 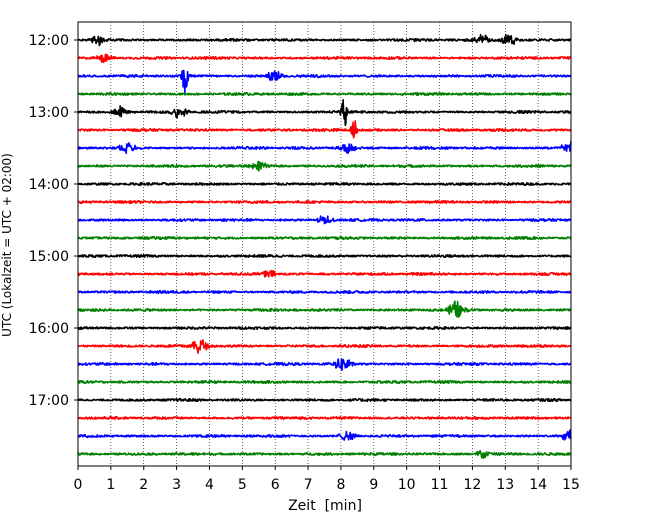 What do you see at coordinates (308, 485) in the screenshot?
I see `x-tick-label: 7` at bounding box center [308, 485].